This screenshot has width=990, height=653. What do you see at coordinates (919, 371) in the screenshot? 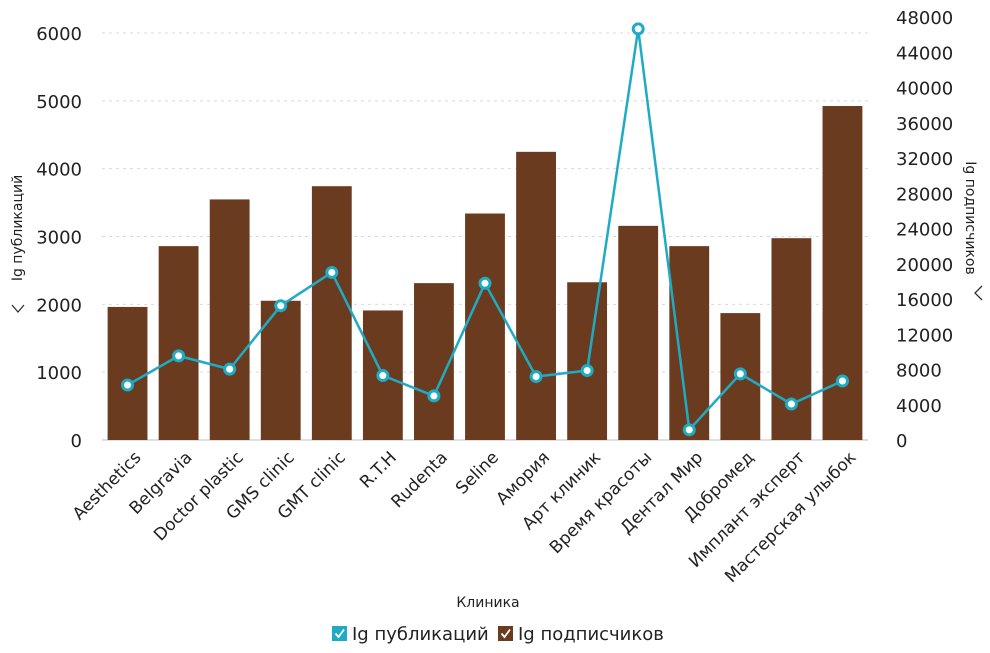
I see `right-tick-label: 8000` at bounding box center [919, 371].